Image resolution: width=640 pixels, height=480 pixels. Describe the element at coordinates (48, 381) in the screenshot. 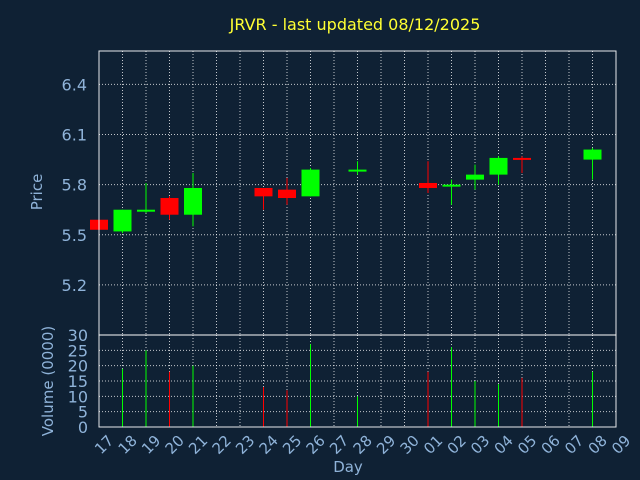

I see `volume-axis-label: Volume (0000)` at that location.